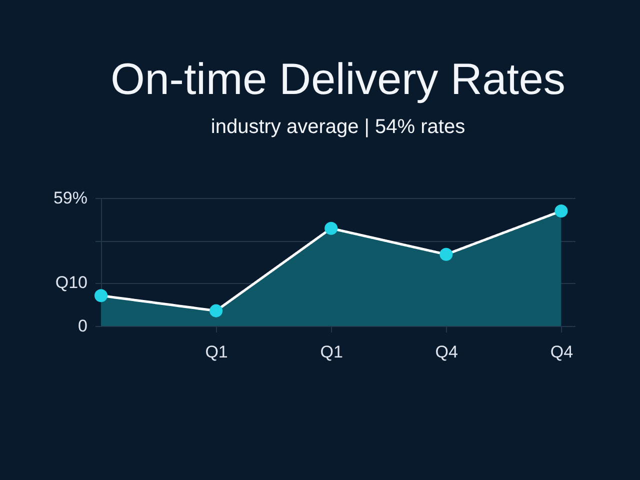  Describe the element at coordinates (70, 198) in the screenshot. I see `y-tick-label: 59%` at that location.